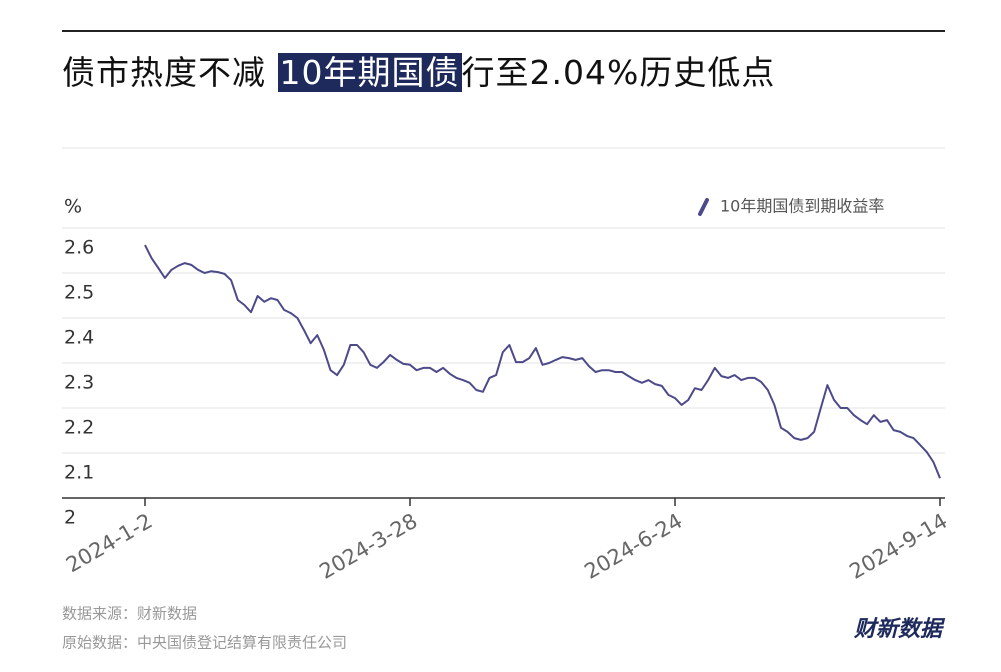 Image resolution: width=1001 pixels, height=672 pixels. Describe the element at coordinates (79, 248) in the screenshot. I see `y-tick-label: 2.6` at that location.